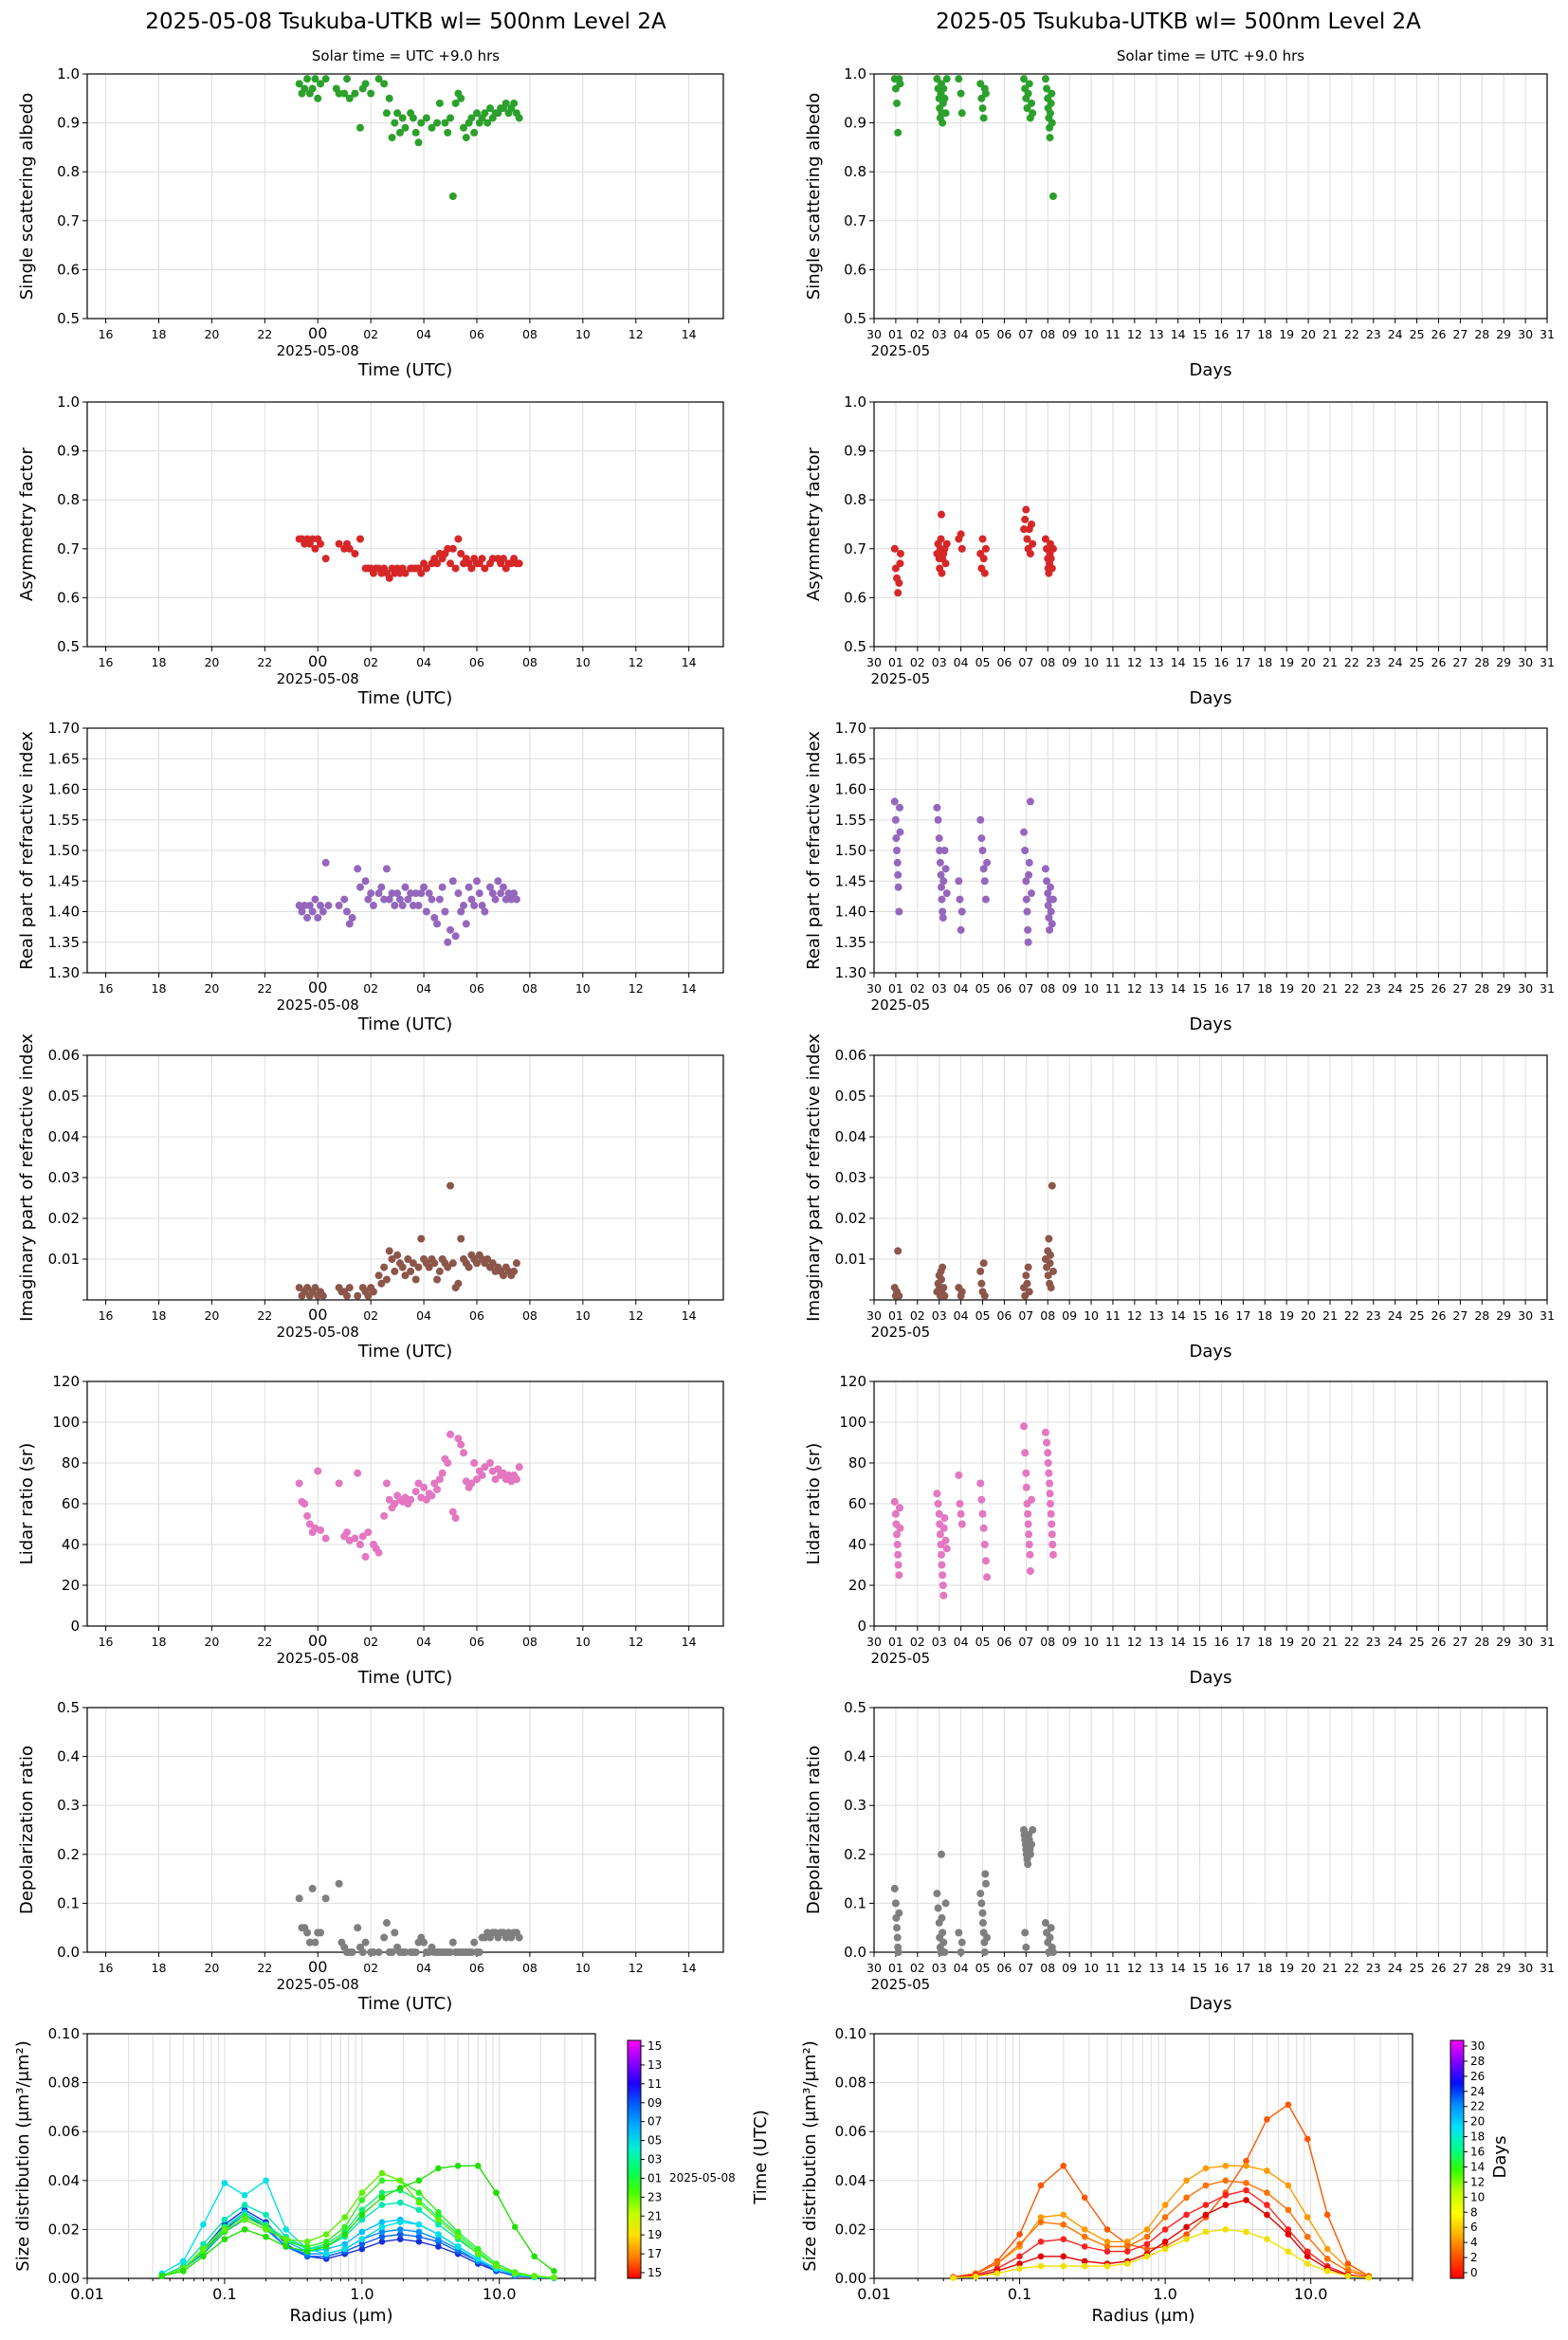 The image size is (1568, 2340). What do you see at coordinates (1242, 1968) in the screenshot?
I see `x-tick-label: 17` at bounding box center [1242, 1968].